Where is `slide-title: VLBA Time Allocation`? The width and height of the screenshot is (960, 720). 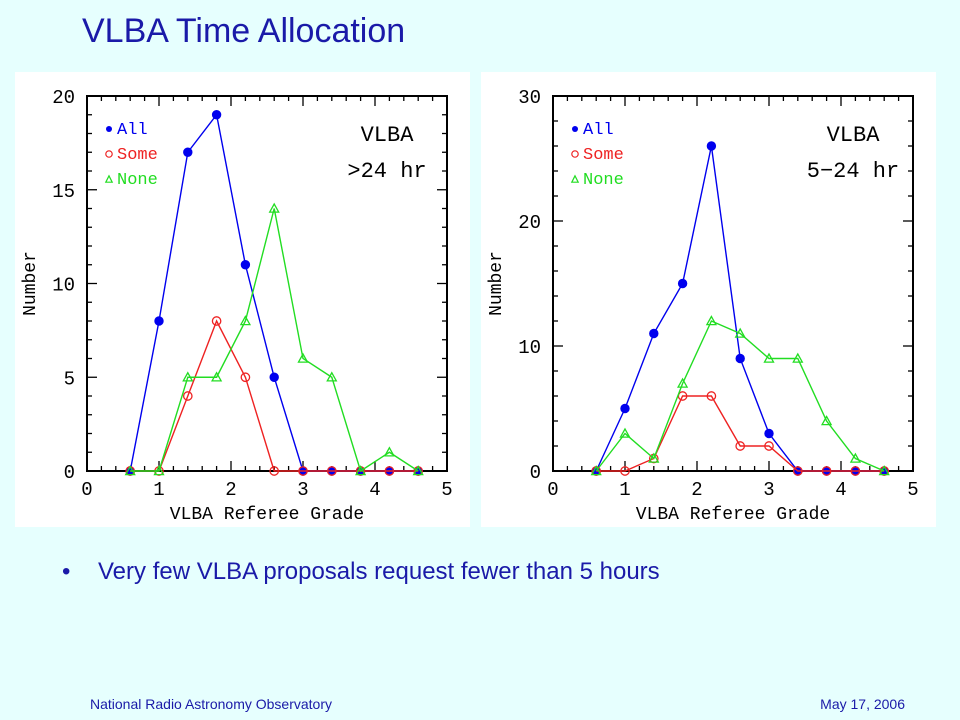 slide-title: VLBA Time Allocation is located at coordinates (244, 31).